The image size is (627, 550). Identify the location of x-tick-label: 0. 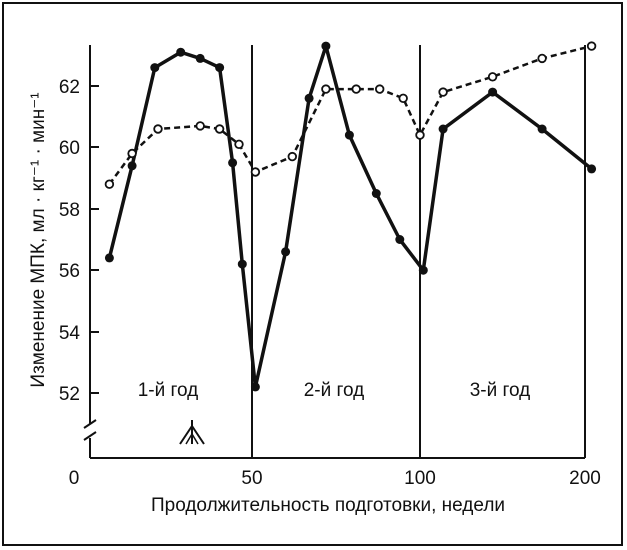
(74, 478).